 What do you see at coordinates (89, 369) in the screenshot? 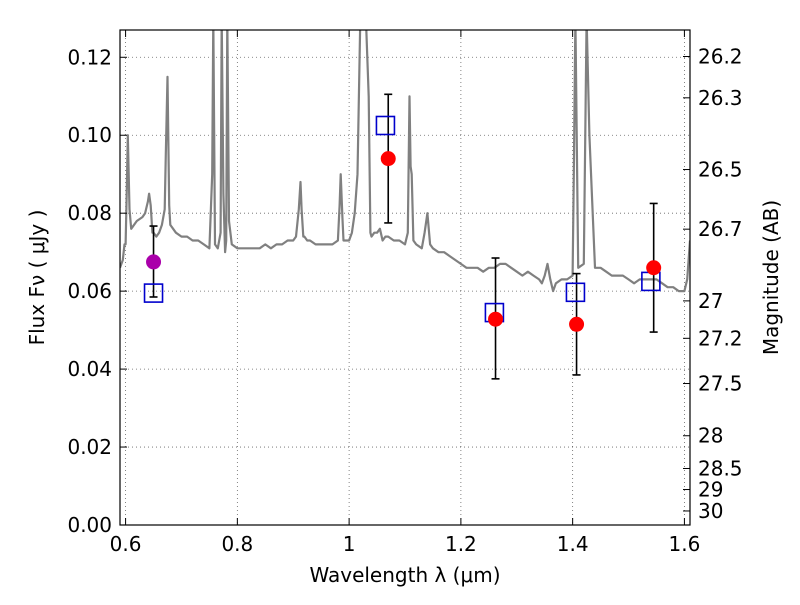
I see `y-tick-label: 0.04` at bounding box center [89, 369].